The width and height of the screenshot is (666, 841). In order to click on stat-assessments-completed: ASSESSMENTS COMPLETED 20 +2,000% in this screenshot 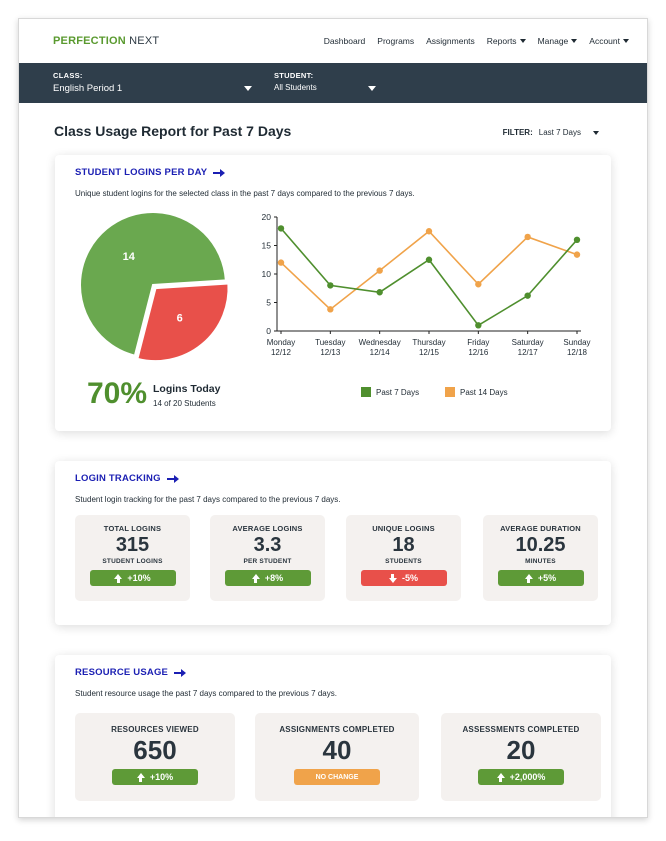, I will do `click(521, 757)`.